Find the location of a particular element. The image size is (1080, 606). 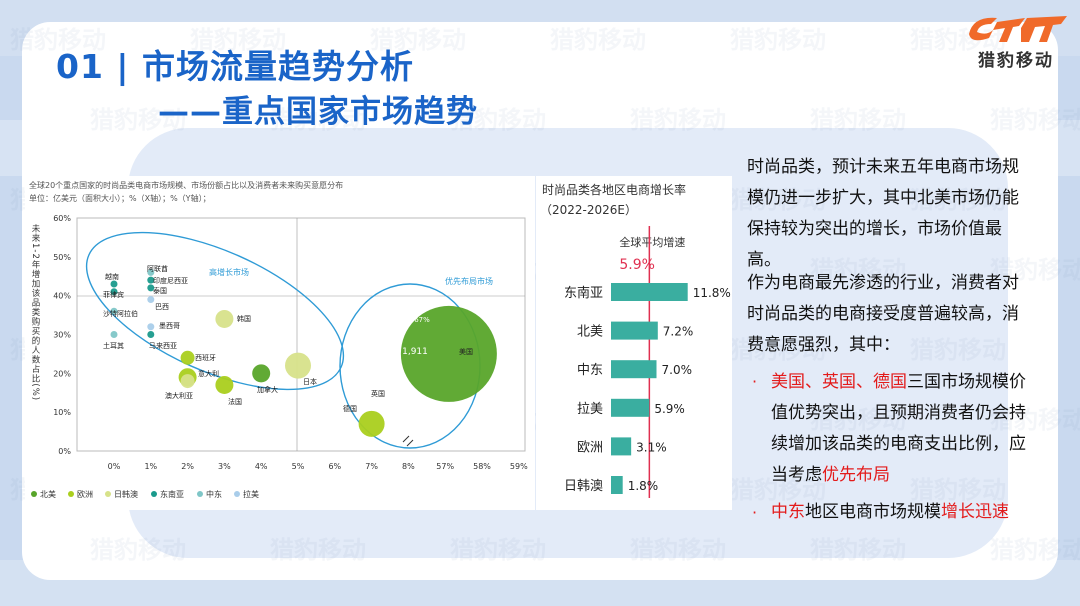

bubble-德国 is located at coordinates (371, 423).